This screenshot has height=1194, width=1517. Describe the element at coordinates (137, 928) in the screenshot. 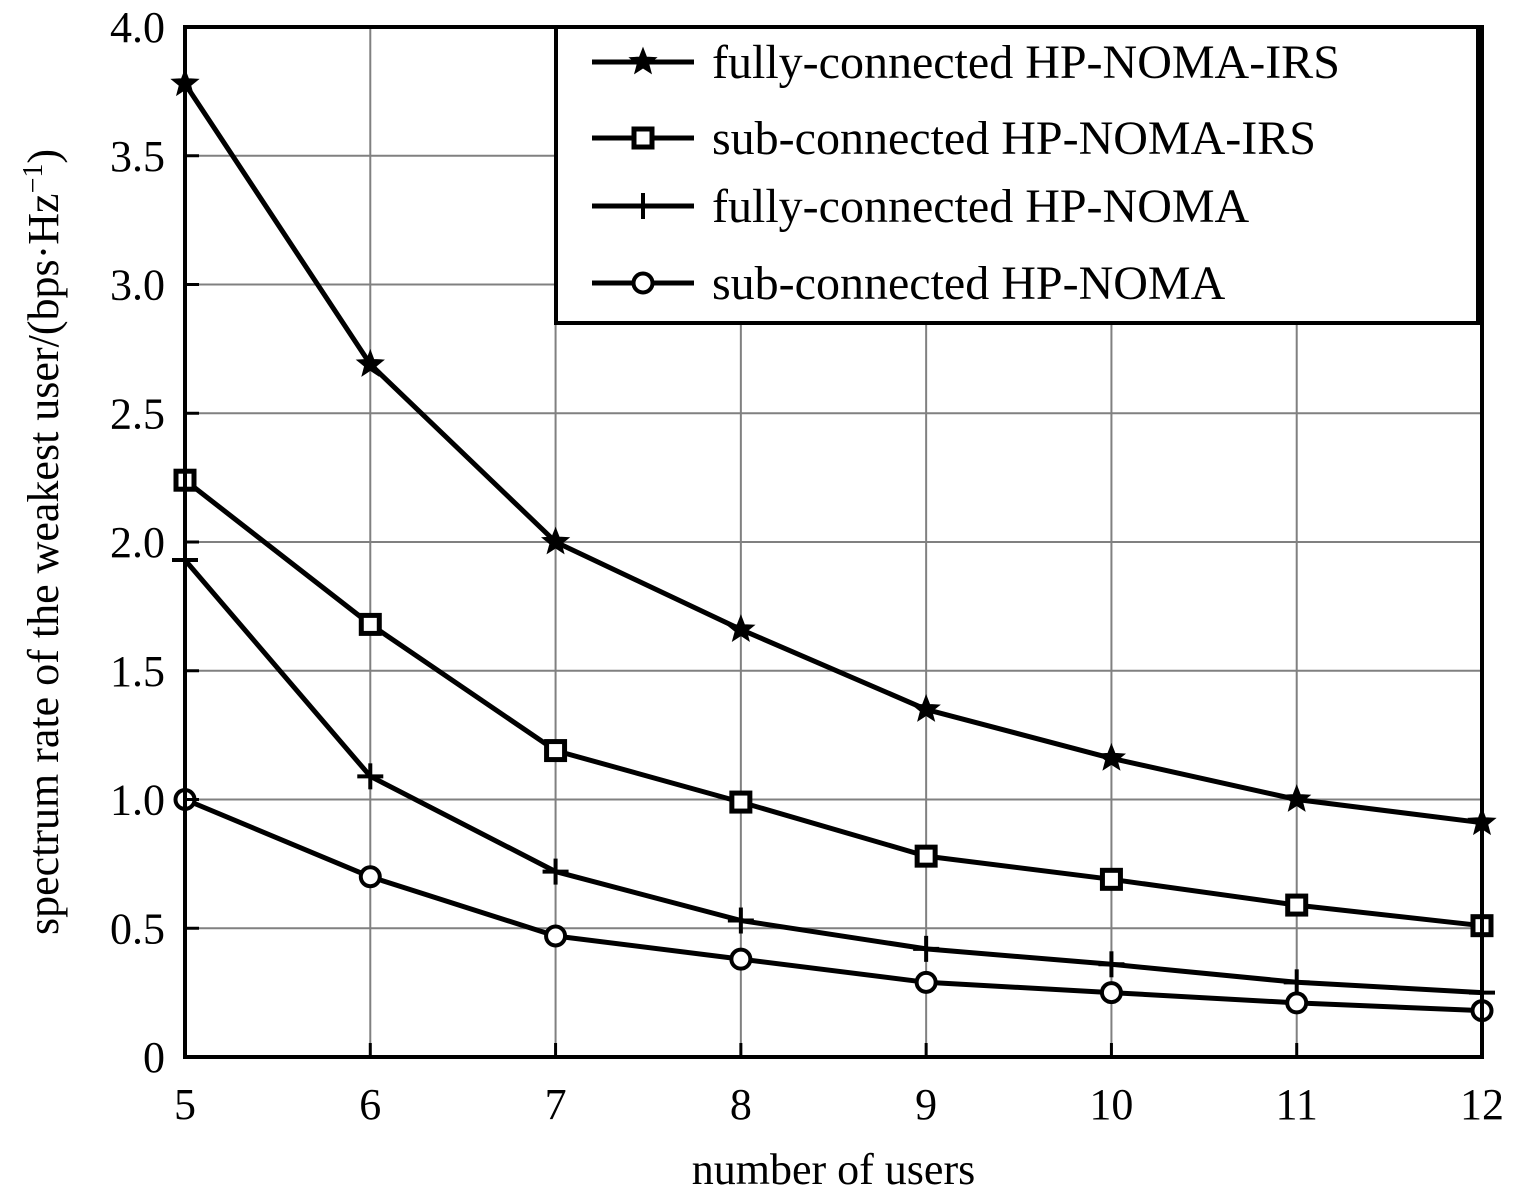

I see `y-tick-label: 0.5` at that location.